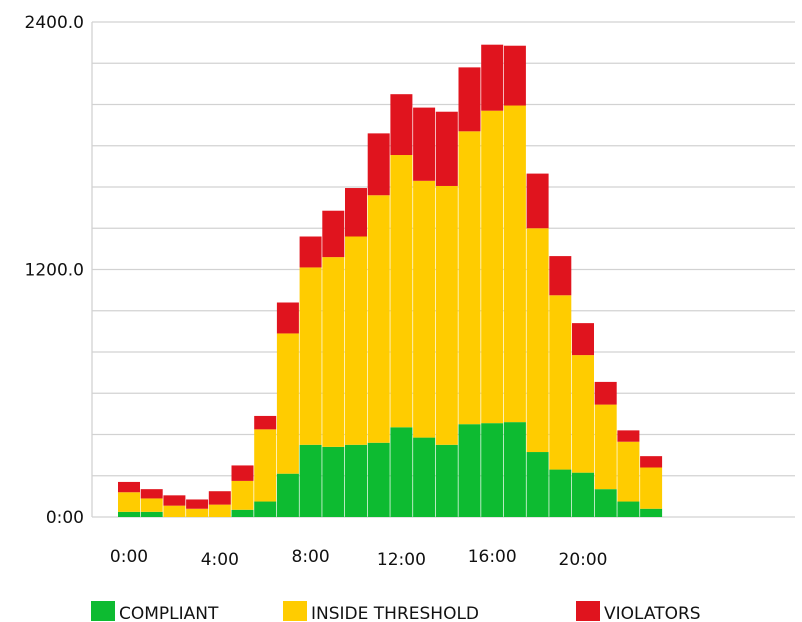  Describe the element at coordinates (588, 611) in the screenshot. I see `legend-swatch-violators` at that location.